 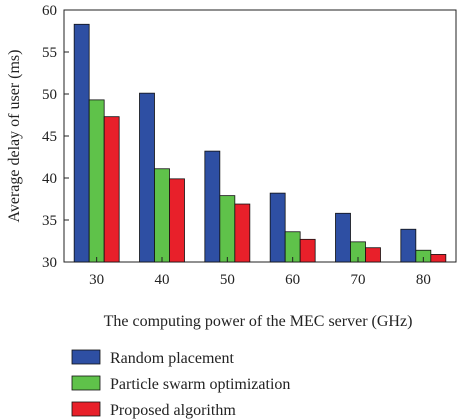 I want to click on x-axis-ticks: 30 40 50 60 70 80, so click(x=260, y=272).